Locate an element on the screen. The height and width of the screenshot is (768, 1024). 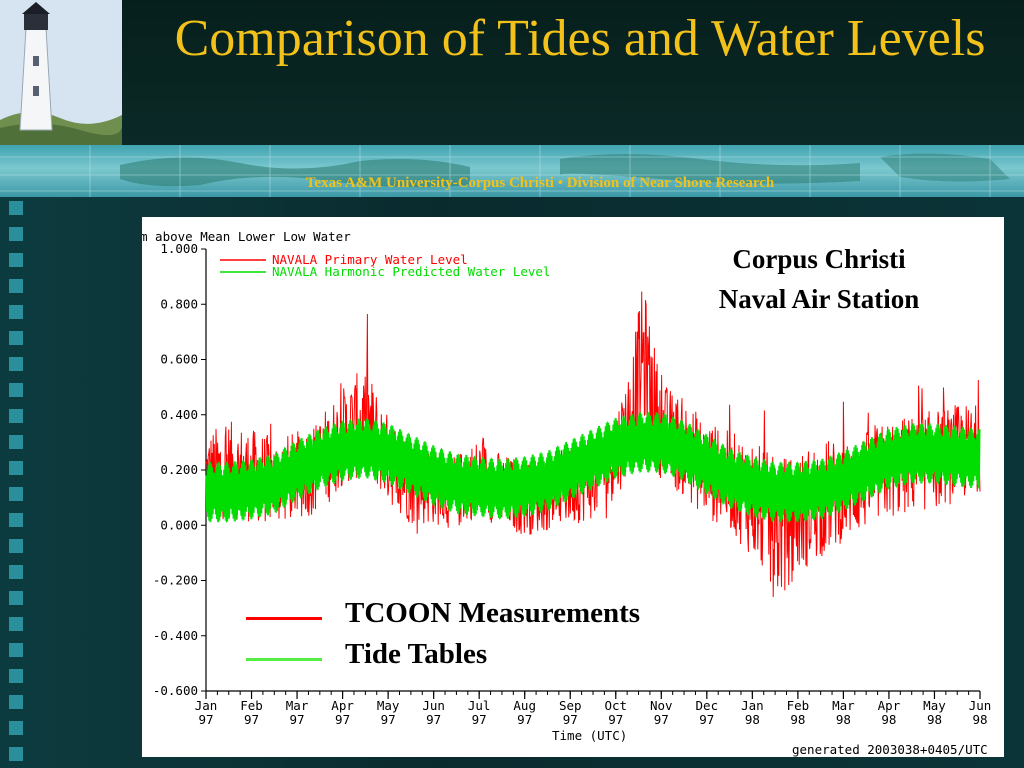
left-decor-strip is located at coordinates (19, 482).